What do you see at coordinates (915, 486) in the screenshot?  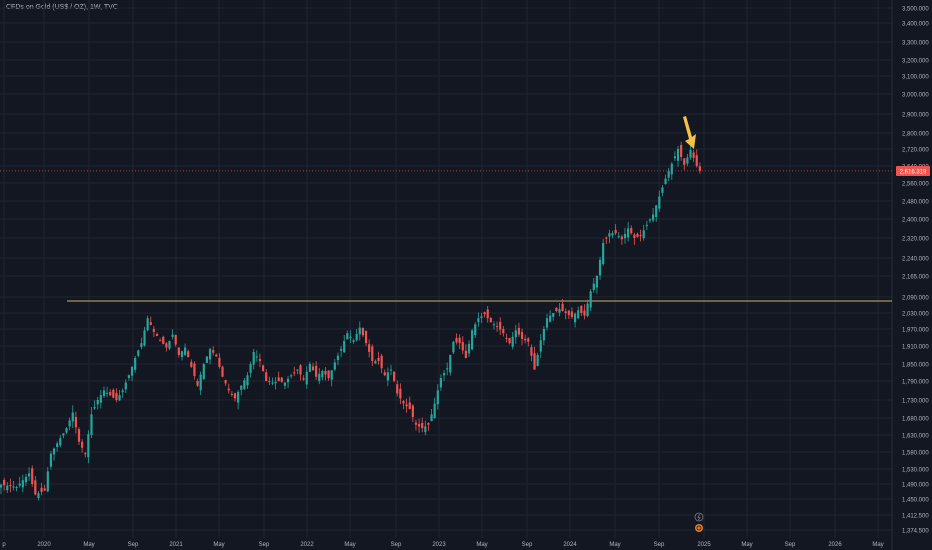 I see `y-tick-label: 1,490.000` at bounding box center [915, 486].